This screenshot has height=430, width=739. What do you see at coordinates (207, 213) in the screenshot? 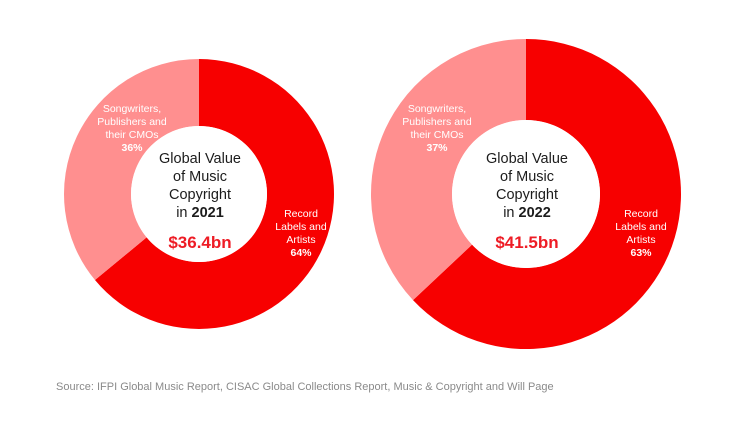
I see `chart-2021-year: 2021` at bounding box center [207, 213].